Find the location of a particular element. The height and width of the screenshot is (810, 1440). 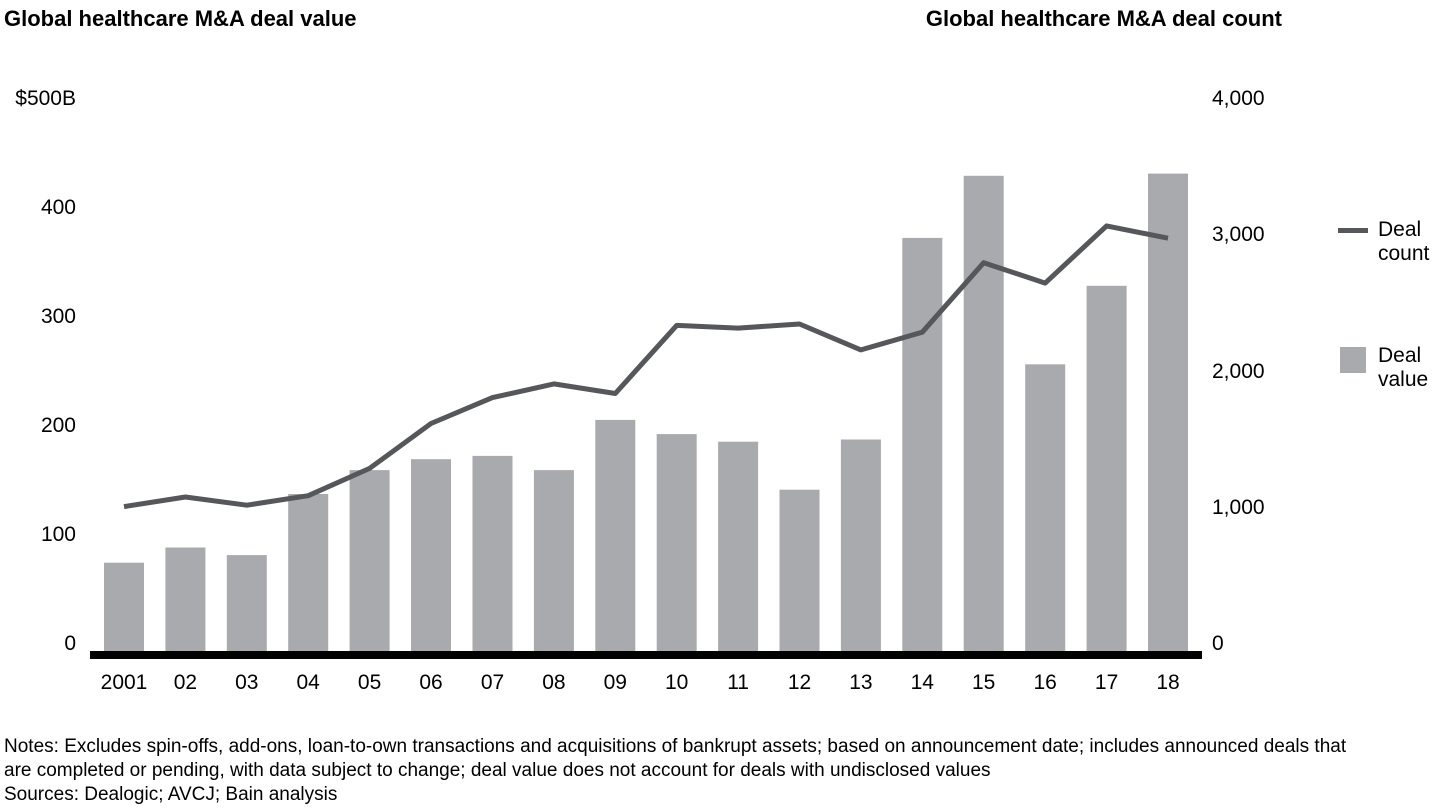

deal-value-legend-line2: value is located at coordinates (1403, 379).